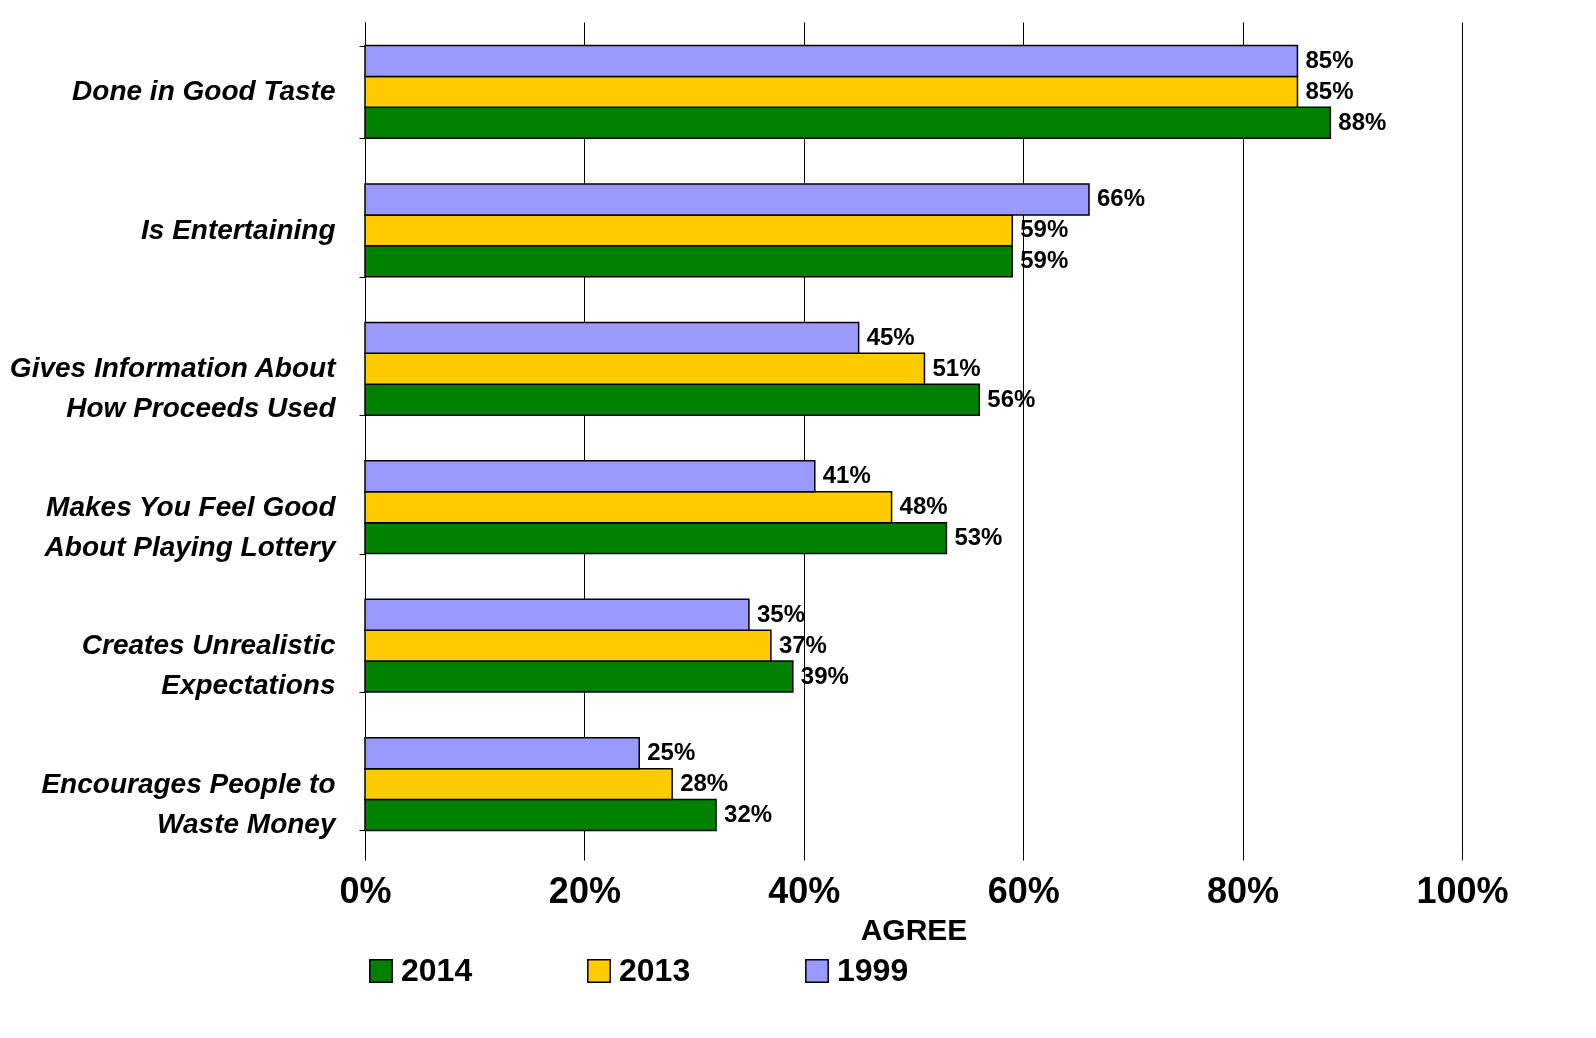  I want to click on y-tick-label: Done in Good Taste, so click(204, 91).